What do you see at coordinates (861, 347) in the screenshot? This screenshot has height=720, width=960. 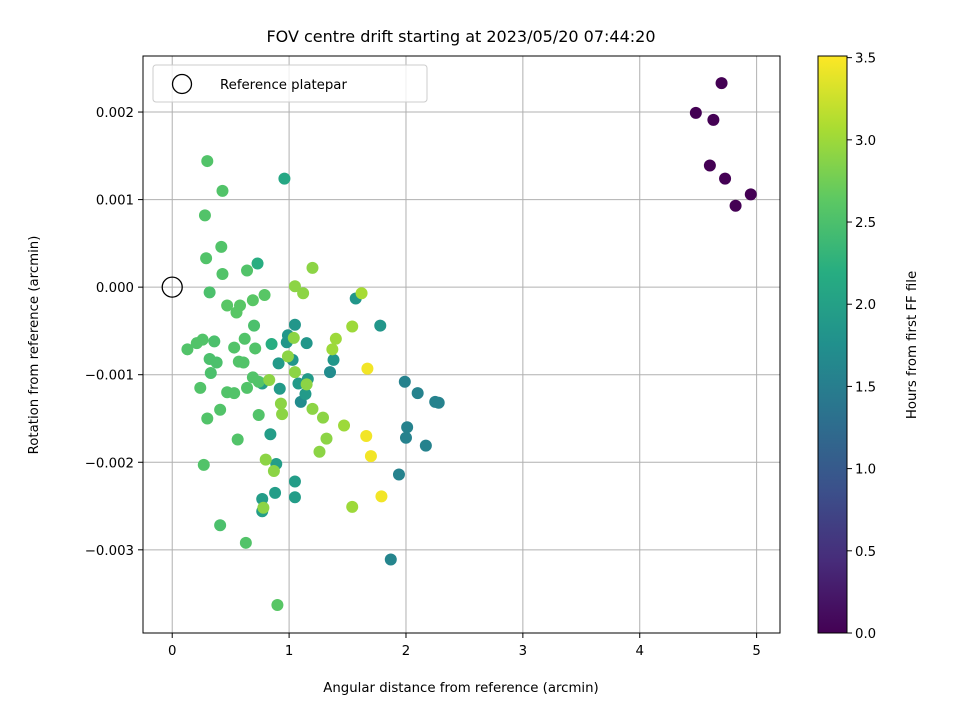 I see `colorbar-ticks: 0.0 0.5 1.0 1.5 2.0 2.5 3.0 3.5` at bounding box center [861, 347].